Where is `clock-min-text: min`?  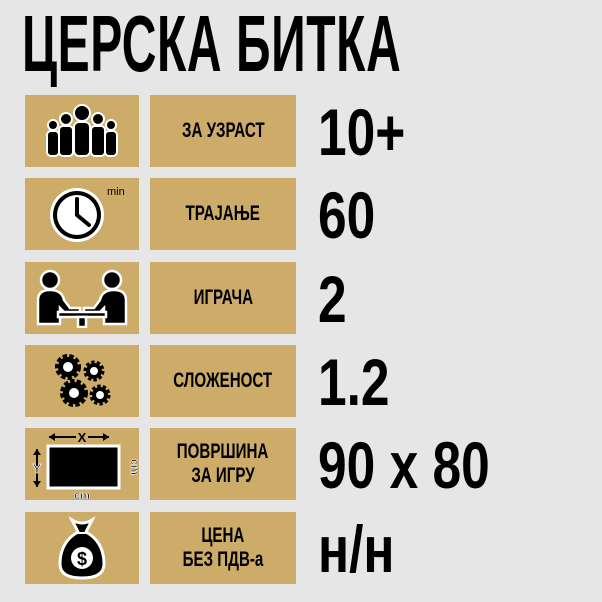
clock-min-text: min is located at coordinates (116, 192).